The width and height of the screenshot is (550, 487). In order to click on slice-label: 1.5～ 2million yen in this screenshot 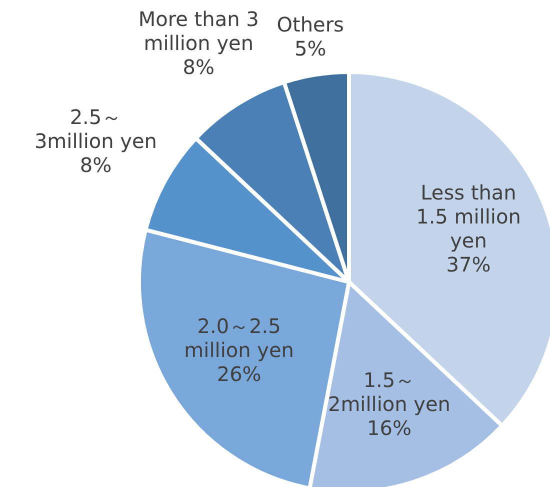, I will do `click(389, 392)`.